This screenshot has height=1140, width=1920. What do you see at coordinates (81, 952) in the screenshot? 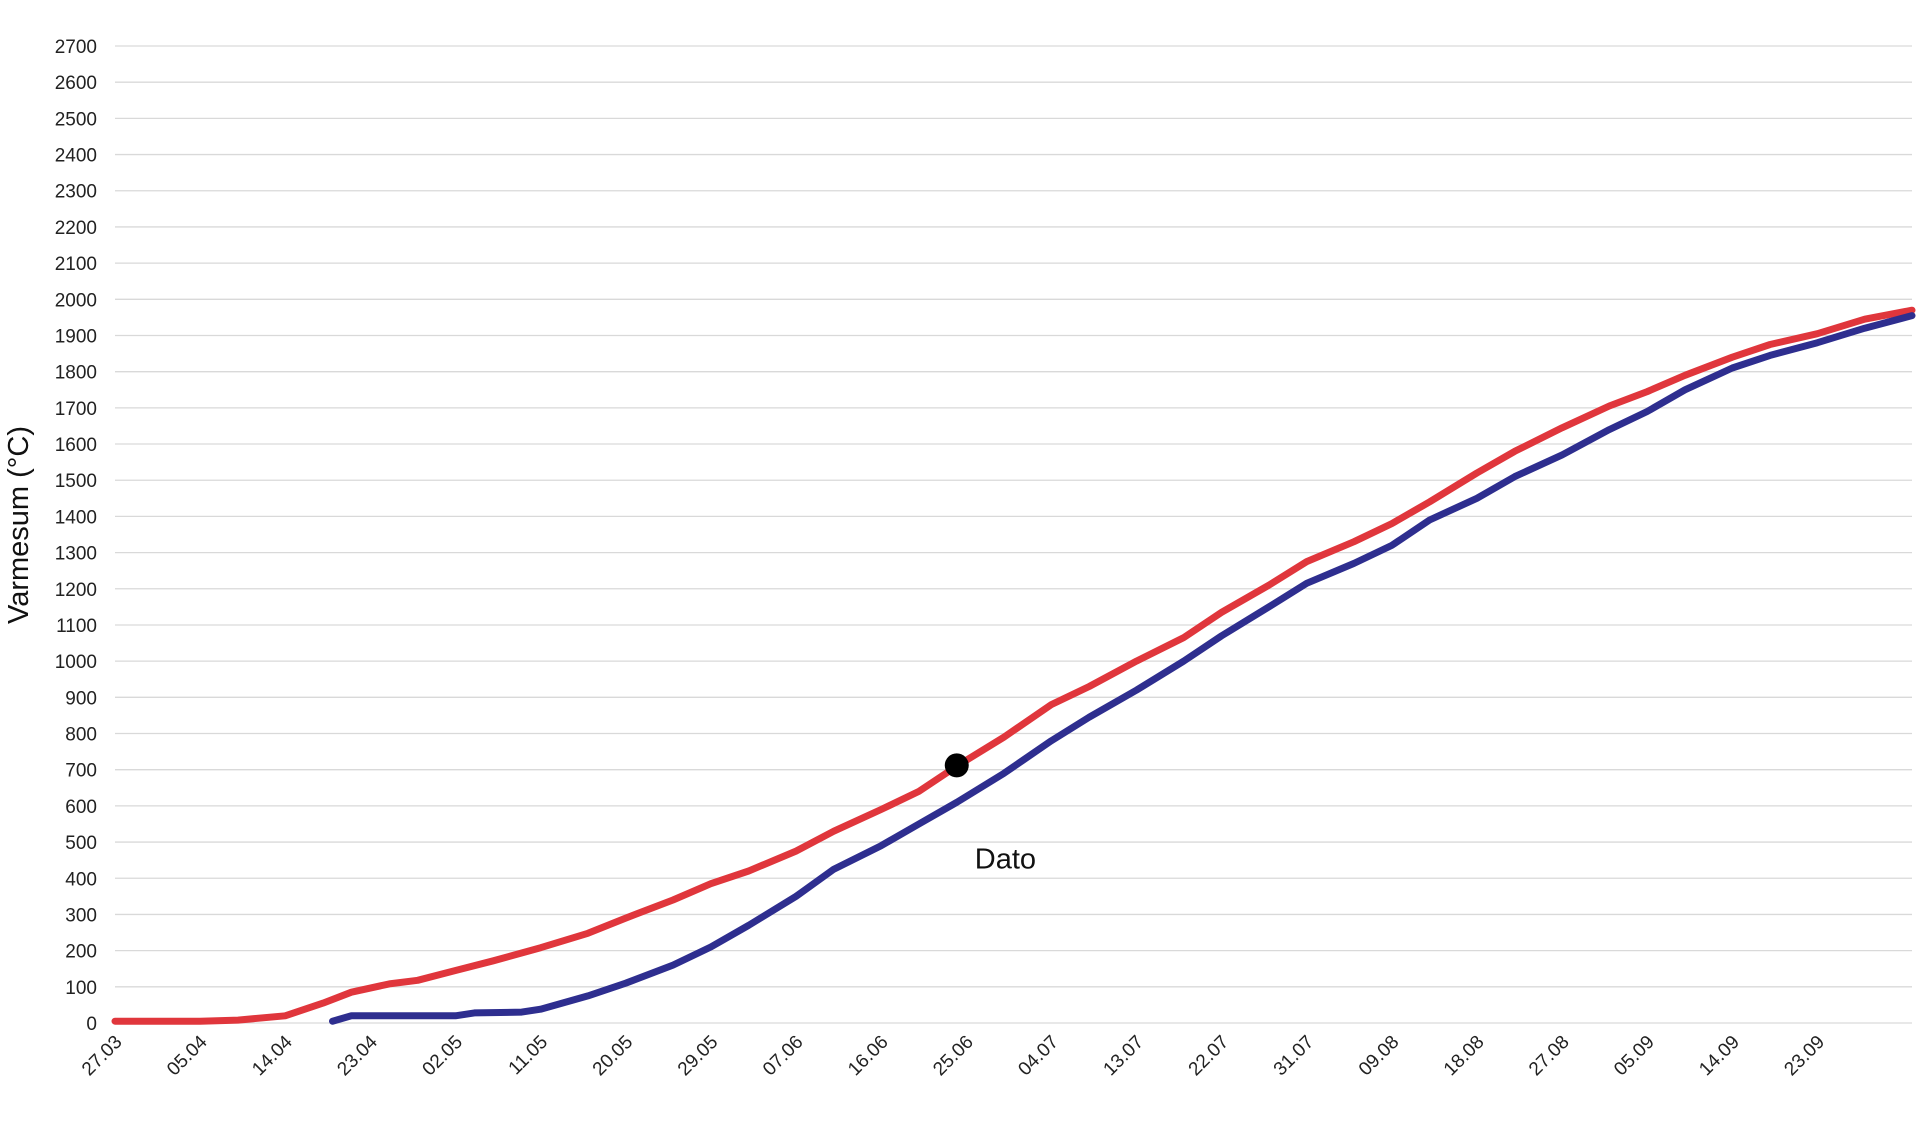
I see `y-tick-label: 200` at bounding box center [81, 952].